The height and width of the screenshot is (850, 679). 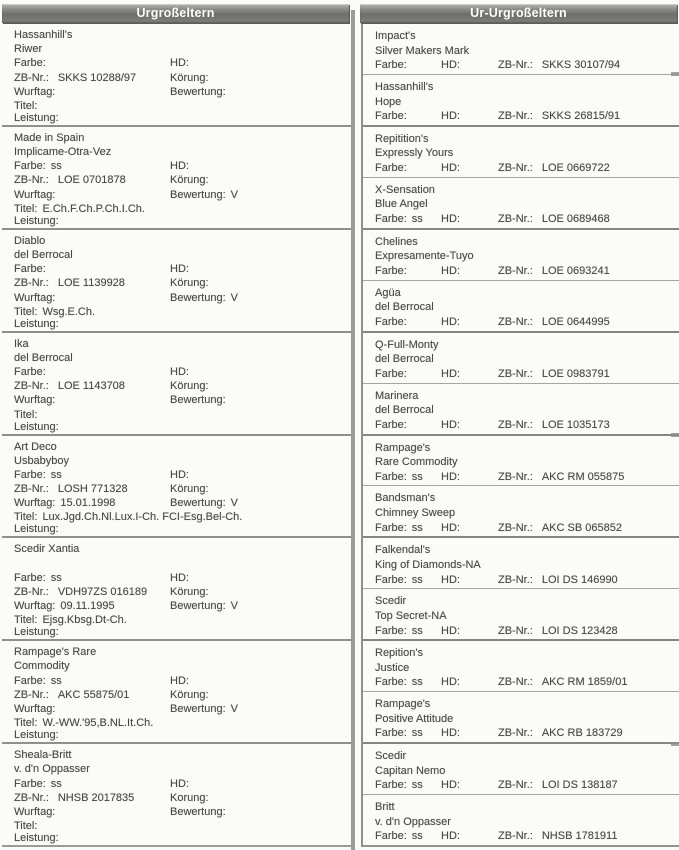 I want to click on column-divider-line, so click(x=353, y=430).